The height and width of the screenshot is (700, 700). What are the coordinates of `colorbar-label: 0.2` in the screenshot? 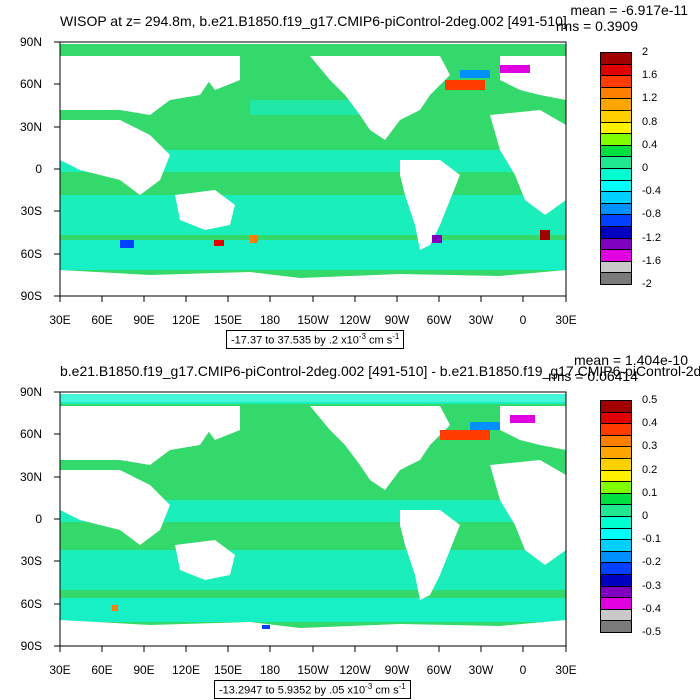 It's located at (650, 469).